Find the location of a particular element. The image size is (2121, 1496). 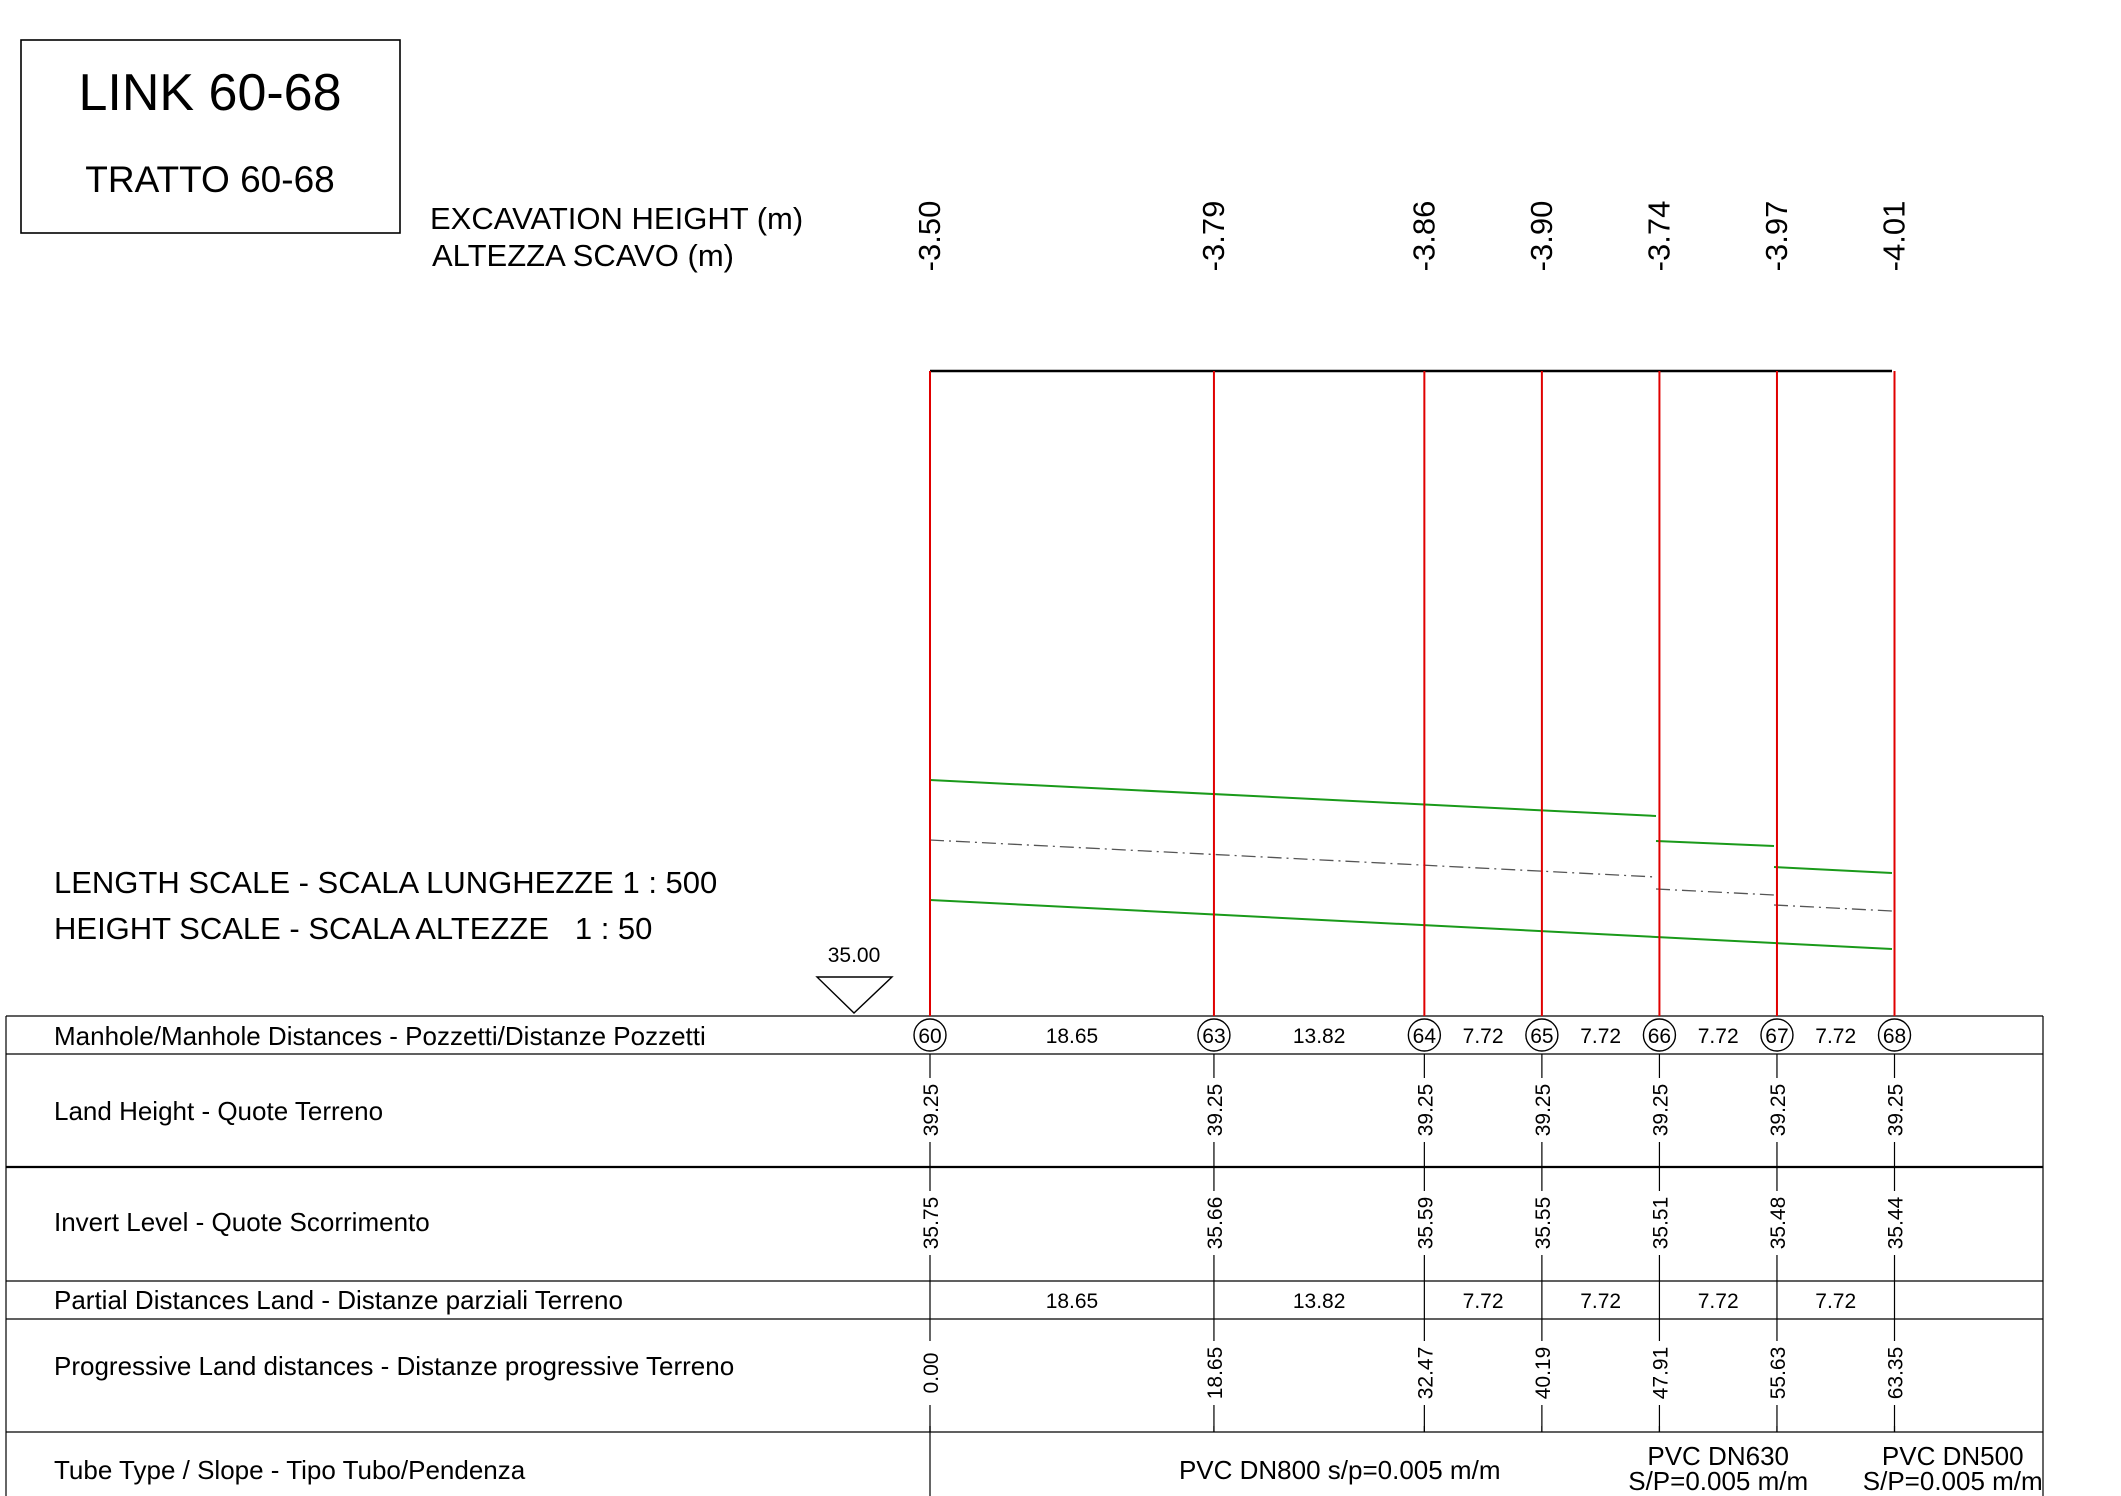

excavation-height-value: -3.90 is located at coordinates (1541, 236).